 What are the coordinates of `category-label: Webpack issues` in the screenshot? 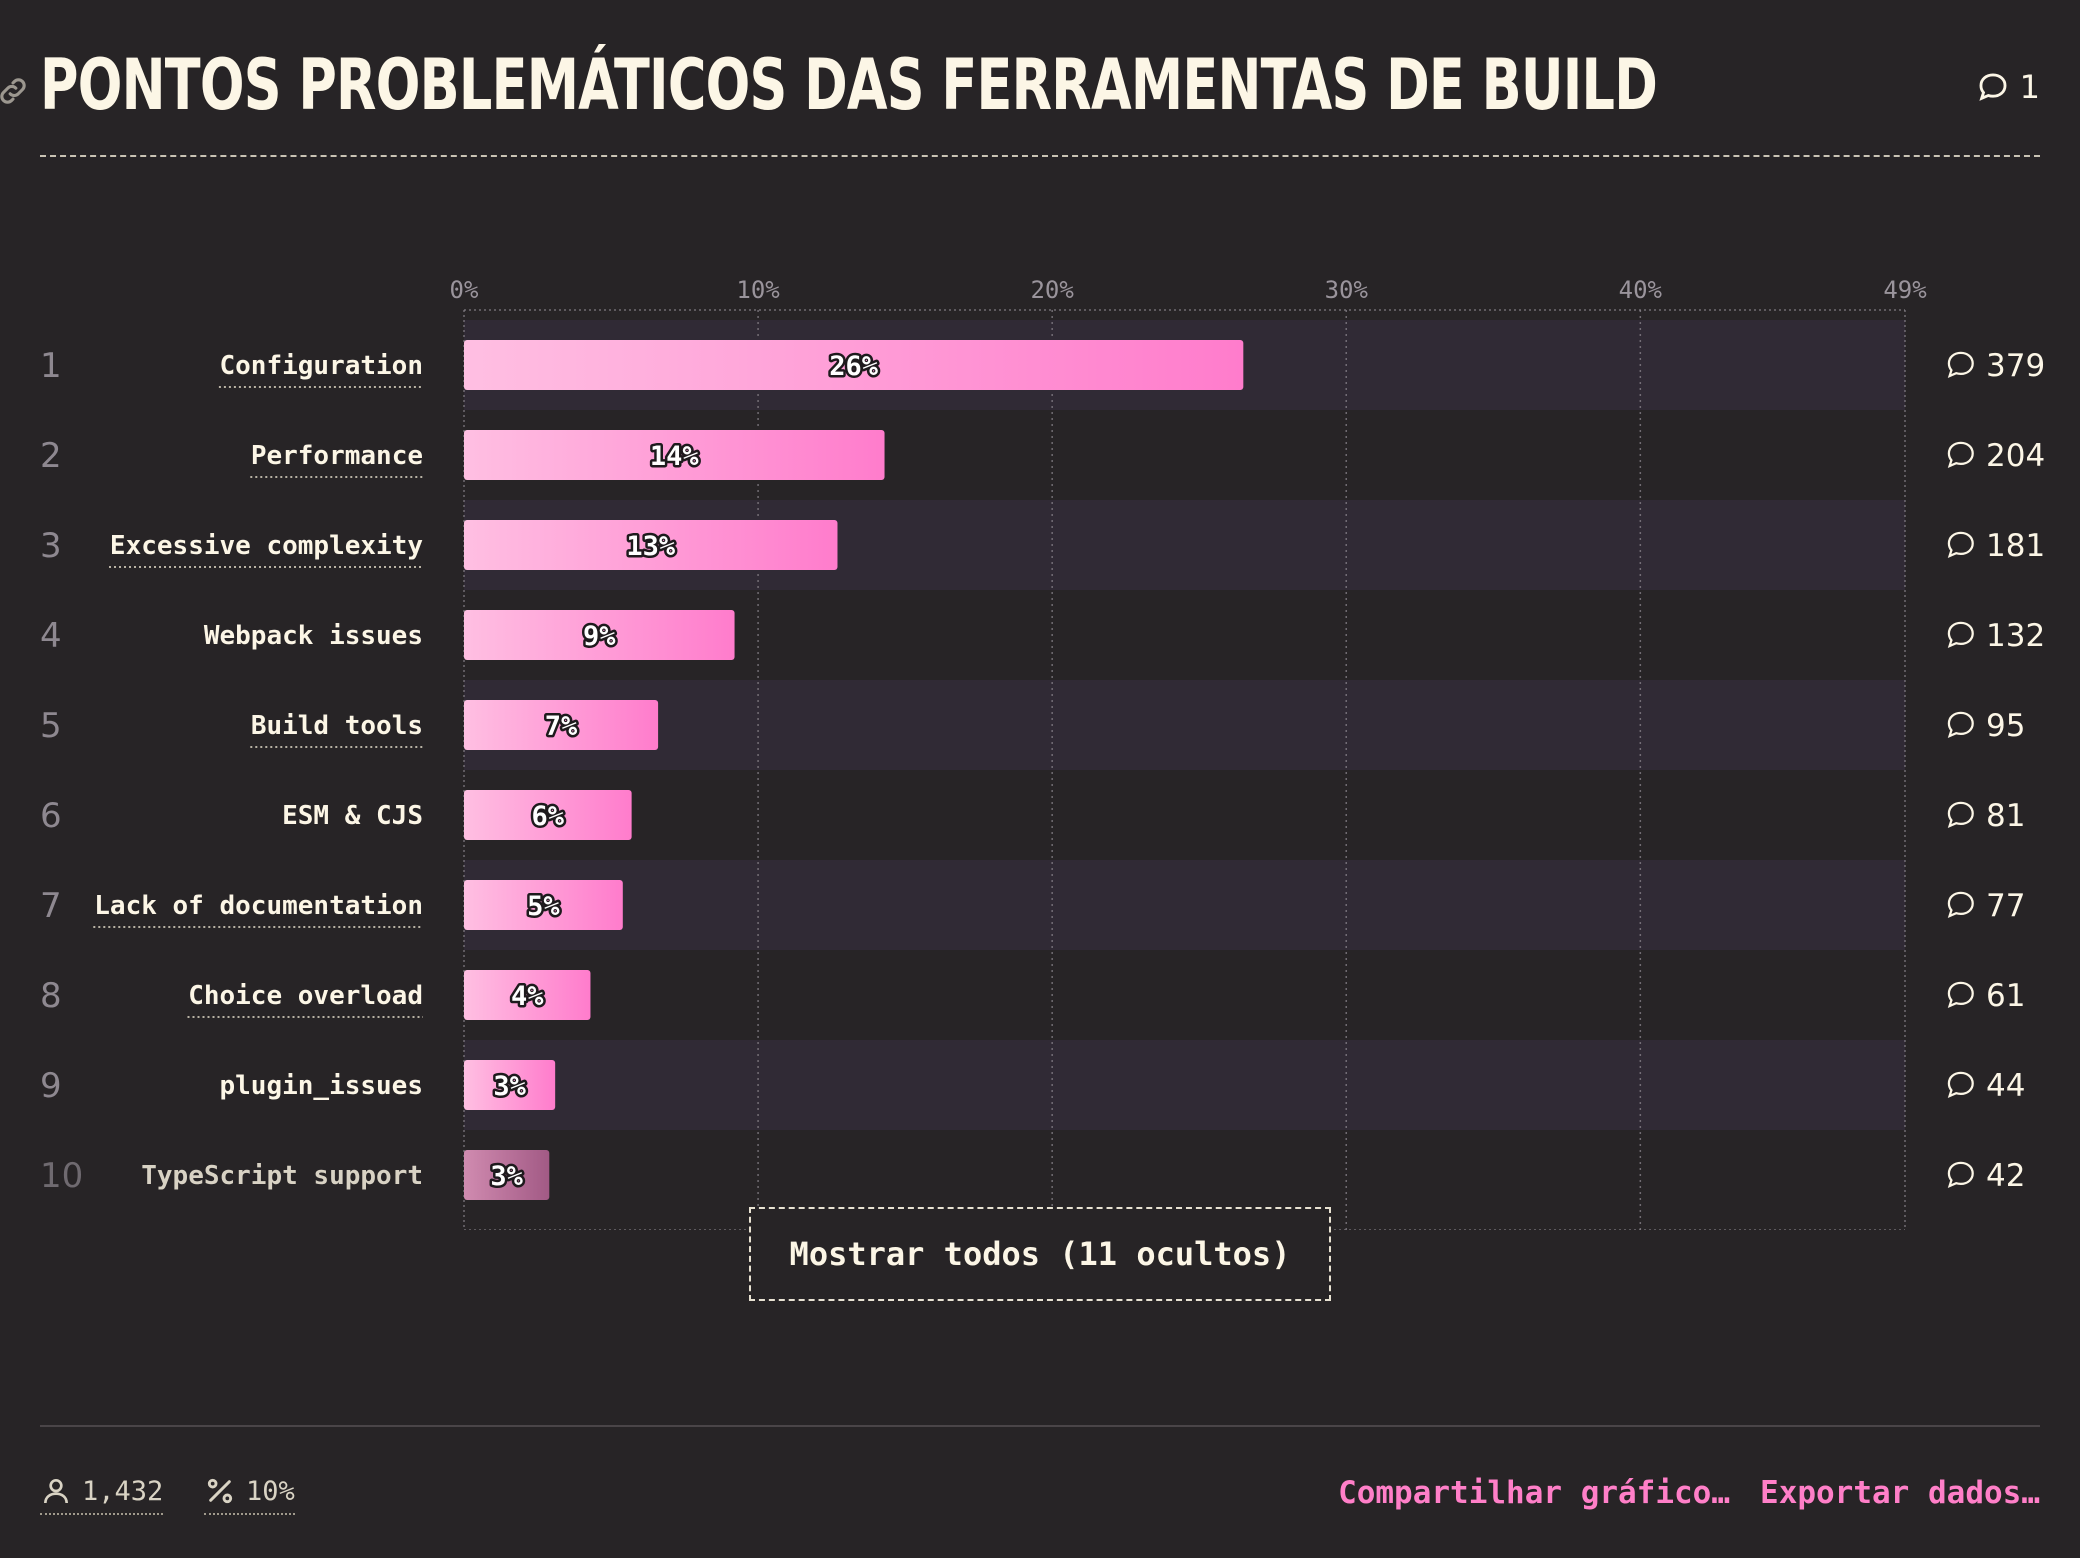 It's located at (313, 636).